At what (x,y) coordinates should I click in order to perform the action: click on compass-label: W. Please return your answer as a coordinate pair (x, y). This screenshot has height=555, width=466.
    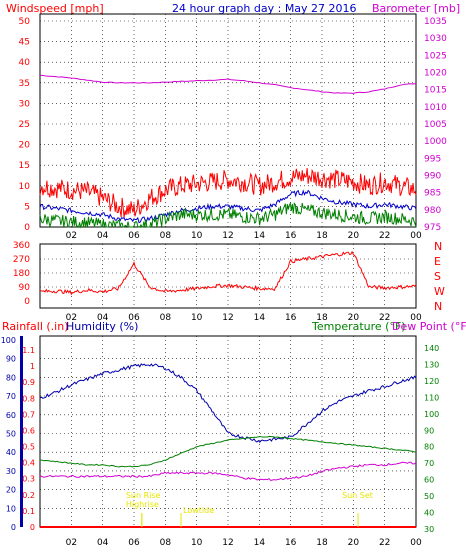
    Looking at the image, I should click on (439, 291).